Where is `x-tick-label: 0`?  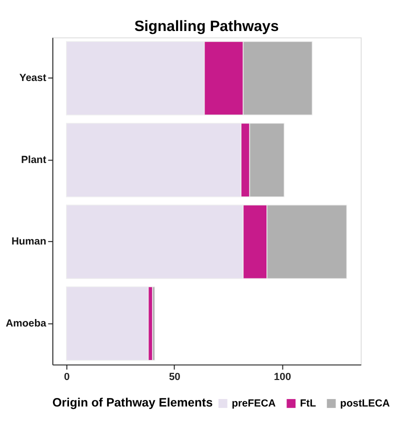
x-tick-label: 0 is located at coordinates (67, 377).